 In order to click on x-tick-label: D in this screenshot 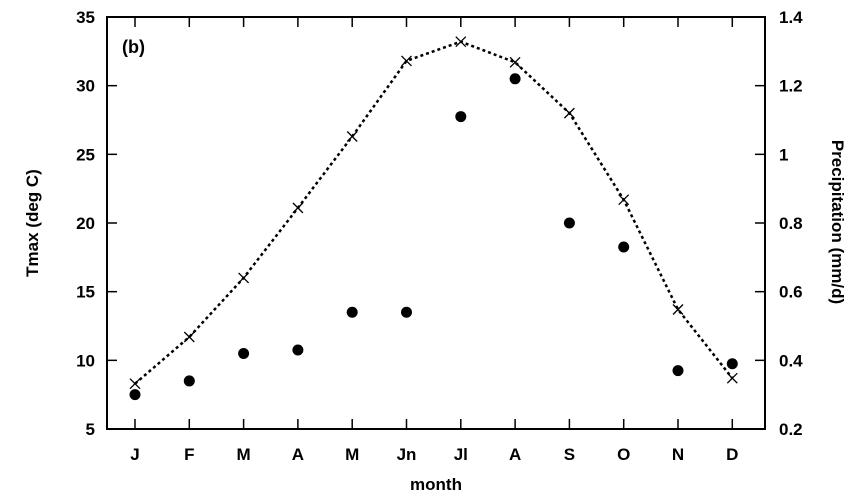, I will do `click(732, 454)`.